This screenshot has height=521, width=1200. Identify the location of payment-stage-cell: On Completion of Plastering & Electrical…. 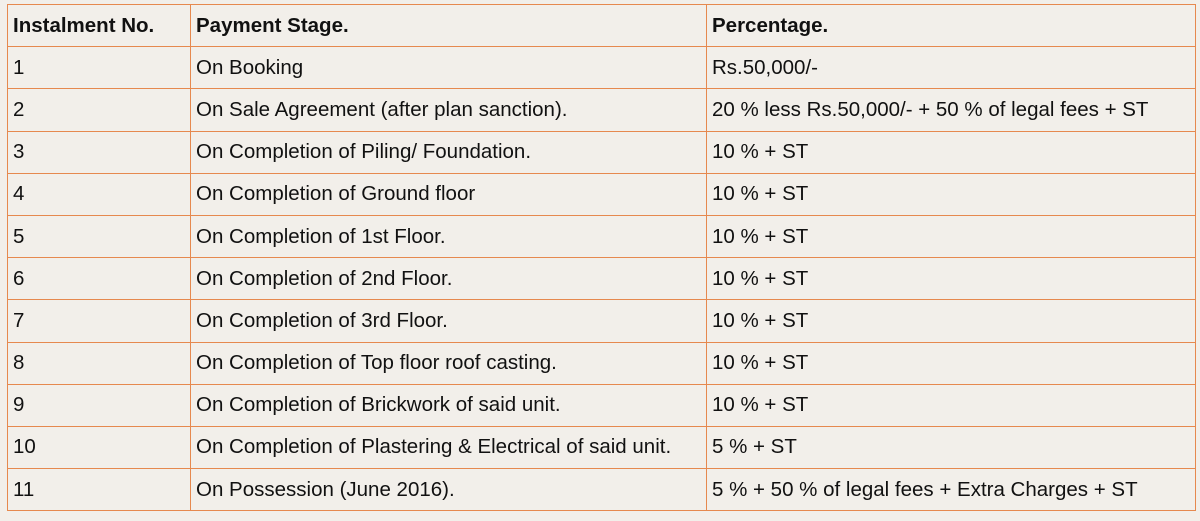
(448, 447).